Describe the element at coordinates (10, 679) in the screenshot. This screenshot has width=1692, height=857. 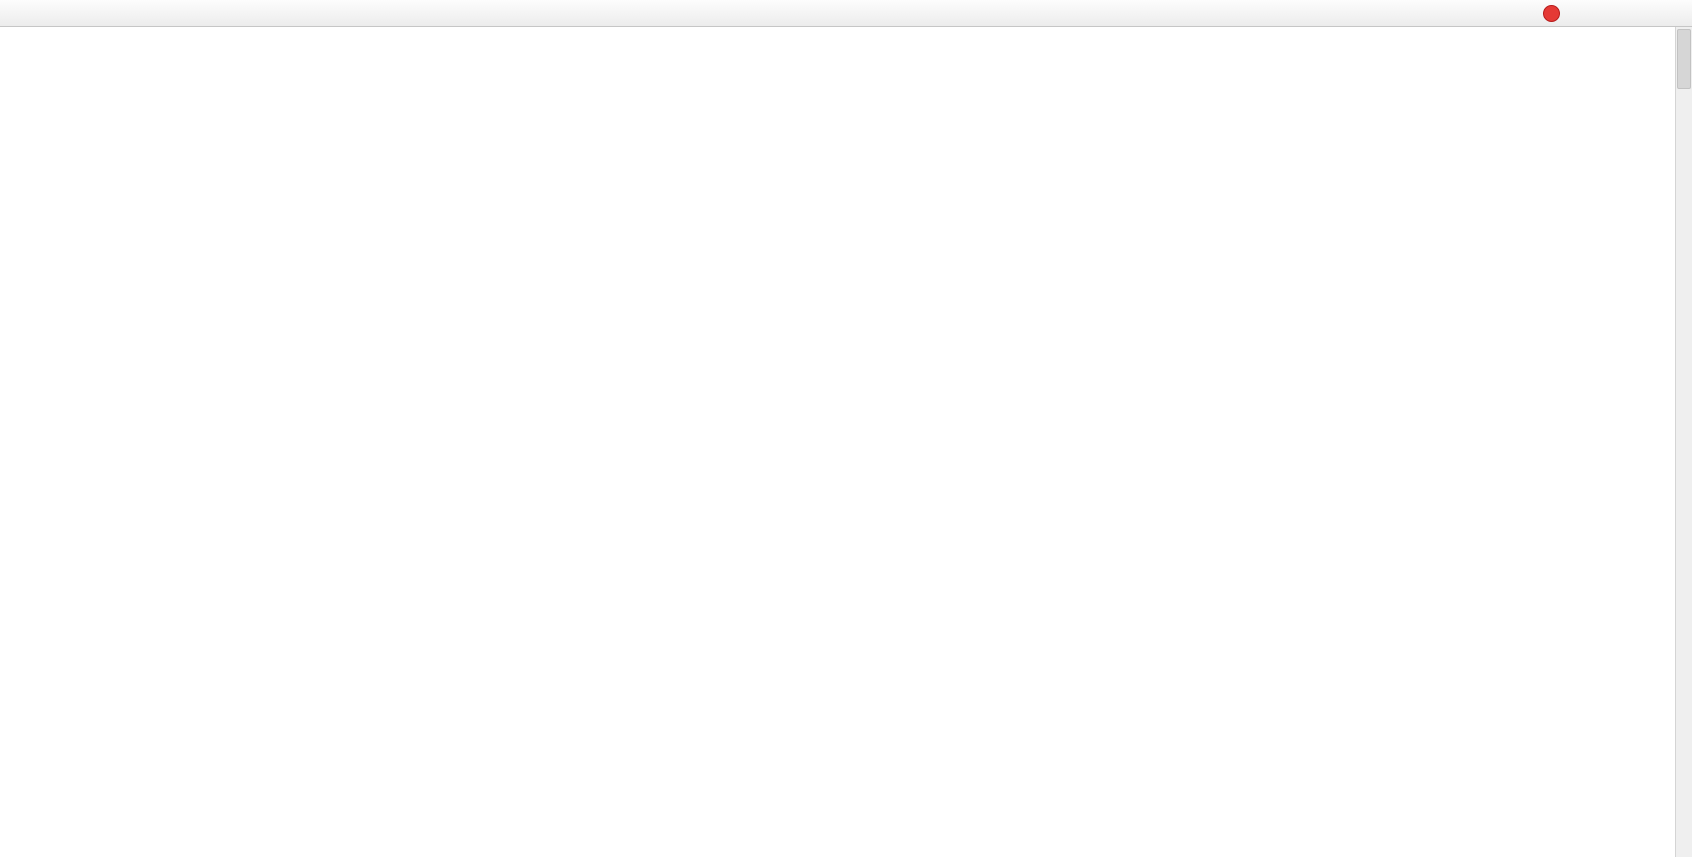
I see `rsi-panel-label` at that location.